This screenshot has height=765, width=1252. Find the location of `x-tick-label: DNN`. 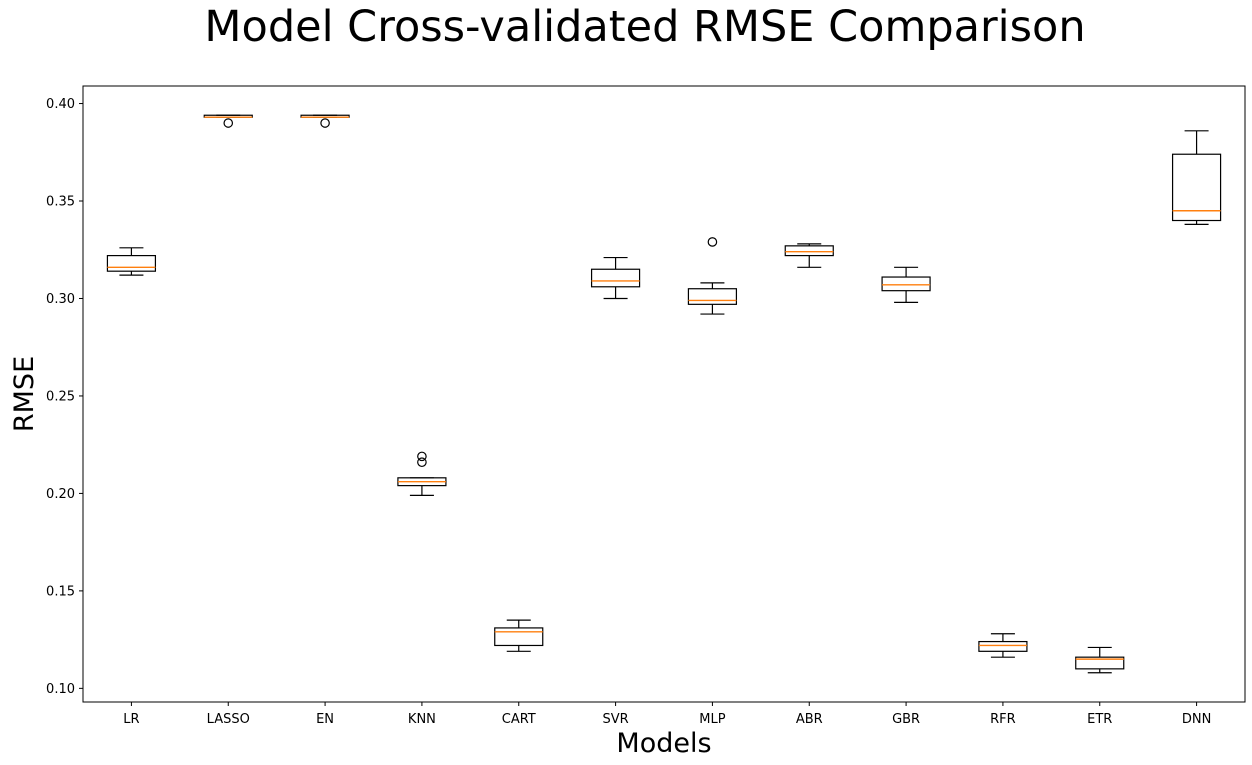

x-tick-label: DNN is located at coordinates (1196, 719).